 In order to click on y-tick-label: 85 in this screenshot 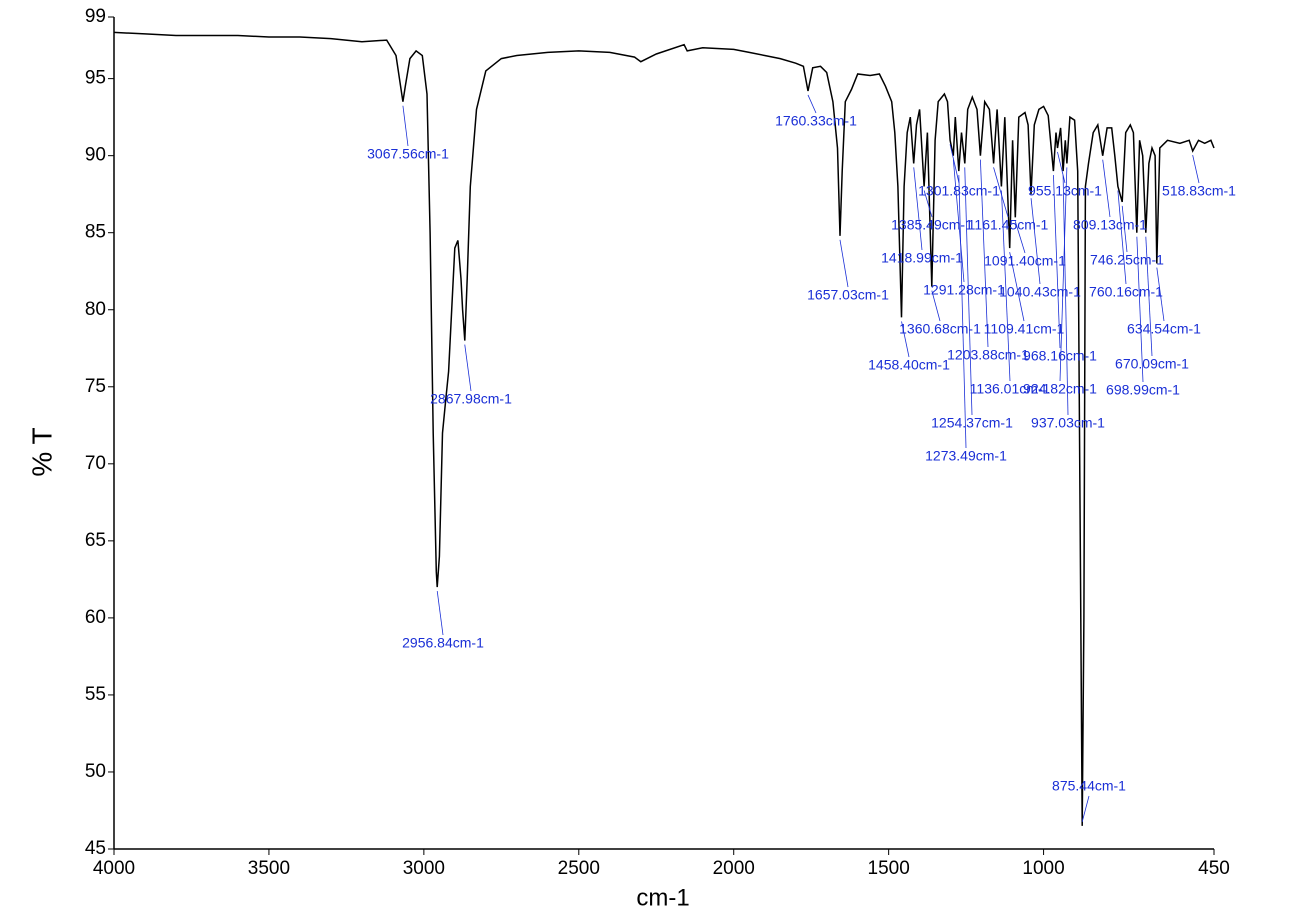, I will do `click(95, 232)`.